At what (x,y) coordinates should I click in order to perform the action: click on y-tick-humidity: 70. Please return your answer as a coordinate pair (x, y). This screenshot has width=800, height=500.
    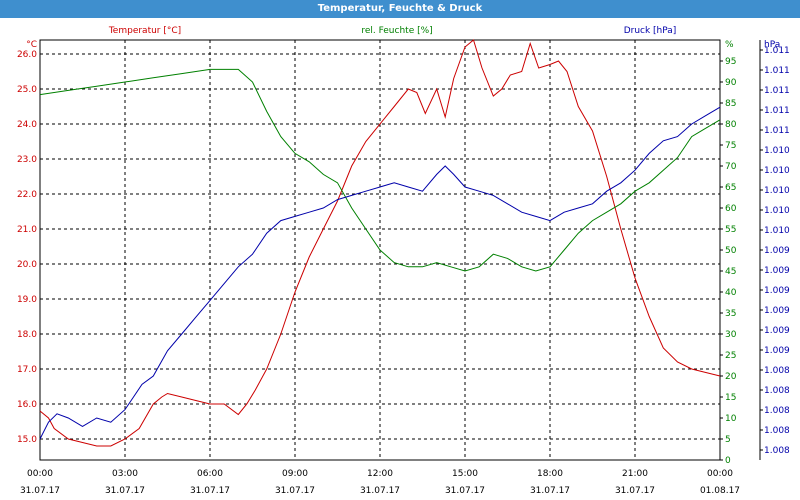
    Looking at the image, I should click on (731, 167).